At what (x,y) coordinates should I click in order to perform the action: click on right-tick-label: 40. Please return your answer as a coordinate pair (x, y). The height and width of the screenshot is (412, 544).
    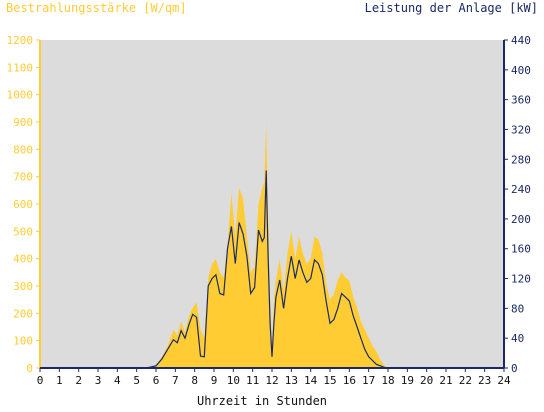
    Looking at the image, I should click on (517, 338).